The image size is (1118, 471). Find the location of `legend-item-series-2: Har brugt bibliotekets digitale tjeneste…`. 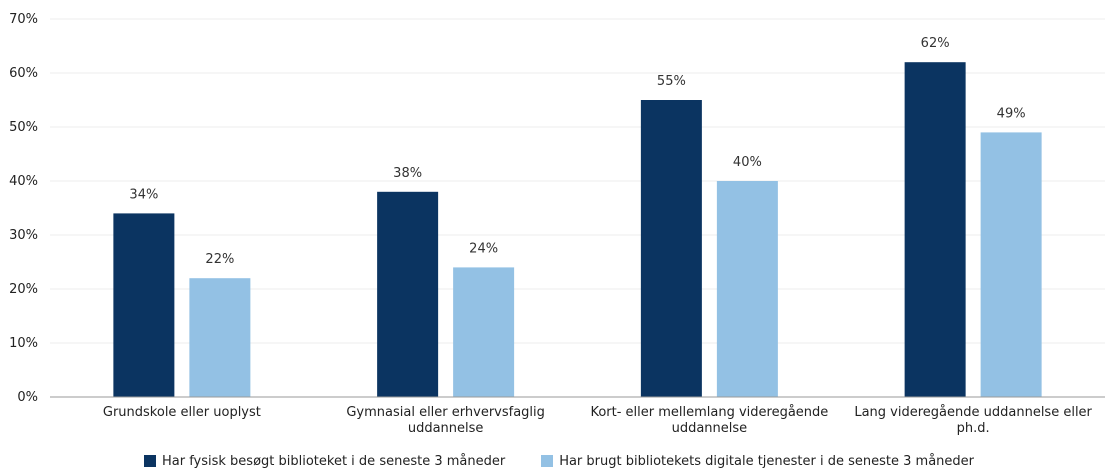

legend-item-series-2: Har brugt bibliotekets digitale tjeneste… is located at coordinates (757, 461).